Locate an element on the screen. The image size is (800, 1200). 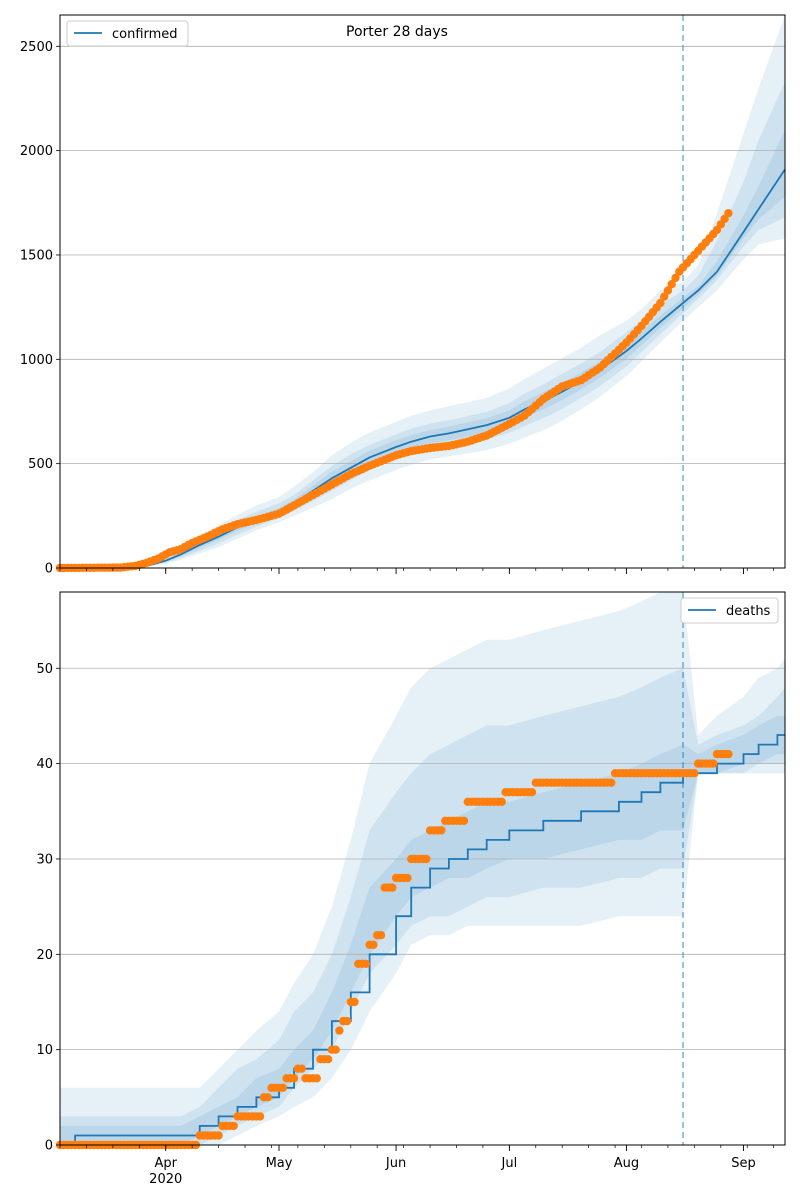
x-tick-label-Aug: Aug is located at coordinates (626, 1163).